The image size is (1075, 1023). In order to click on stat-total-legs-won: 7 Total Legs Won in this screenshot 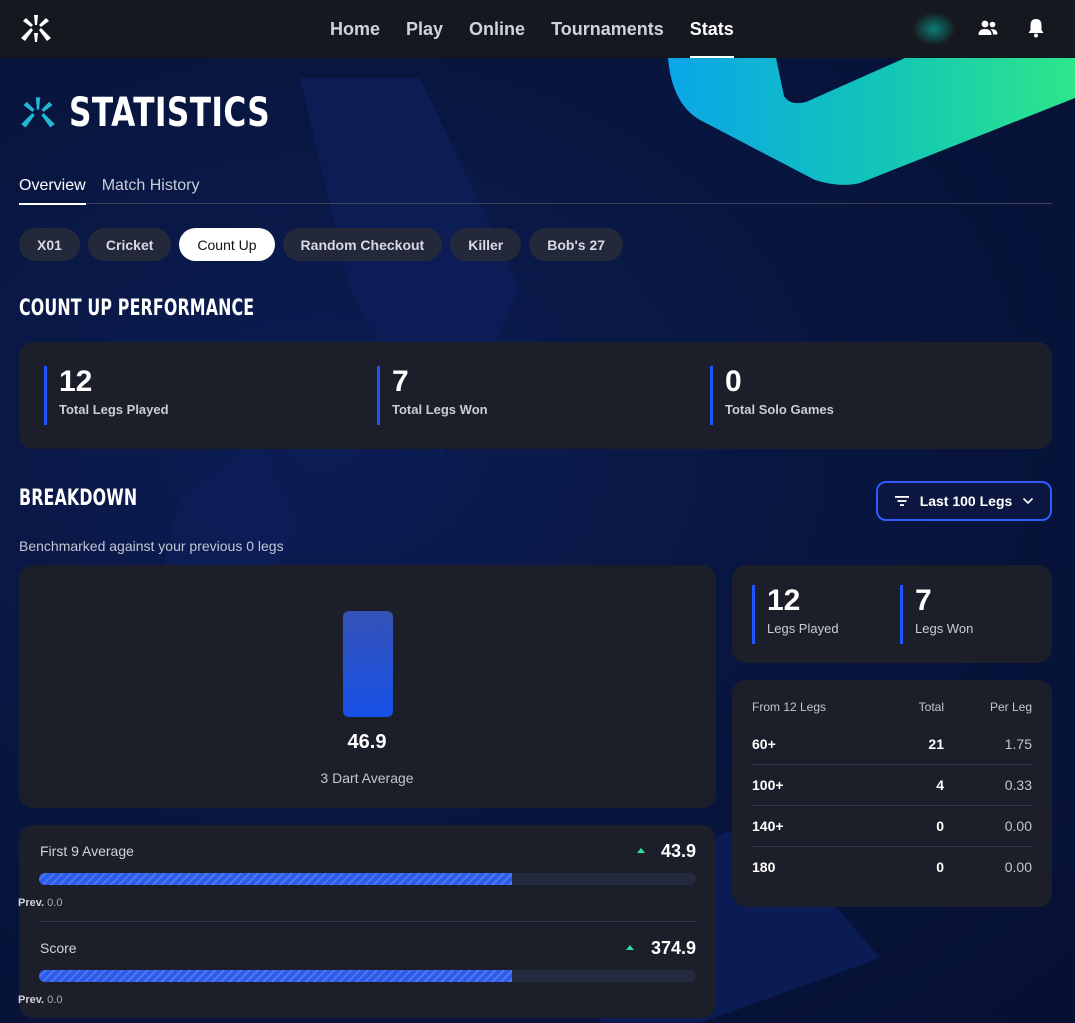, I will do `click(432, 395)`.